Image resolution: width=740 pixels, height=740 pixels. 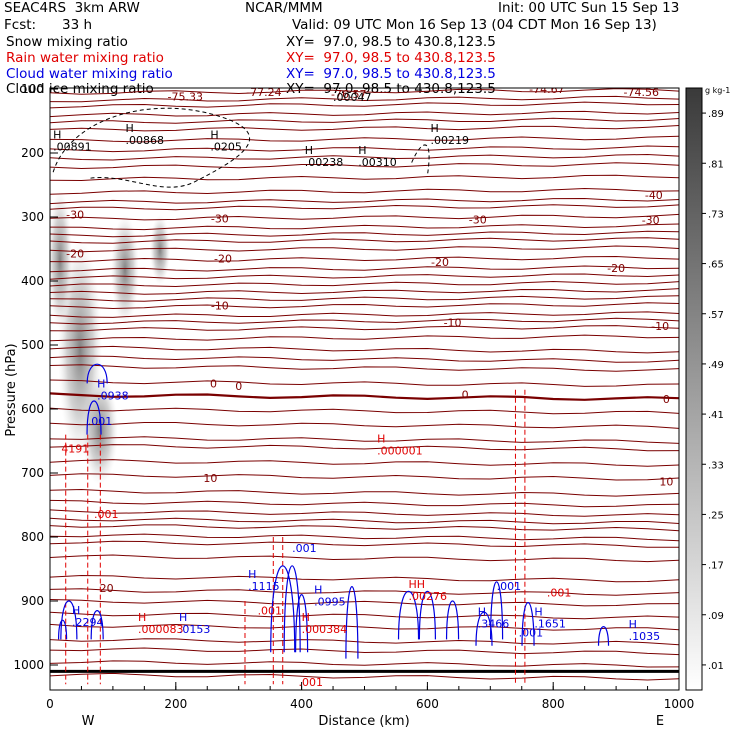 I want to click on cloud-ice-extreme-value: .00868, so click(x=144, y=140).